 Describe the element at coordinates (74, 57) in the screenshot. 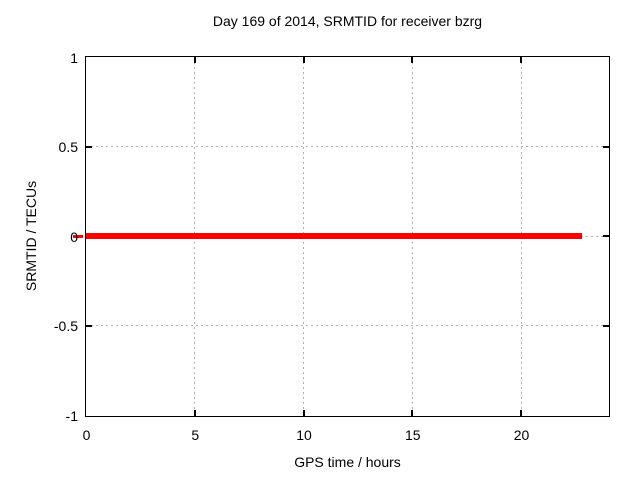

I see `y-tick-label: 1` at that location.